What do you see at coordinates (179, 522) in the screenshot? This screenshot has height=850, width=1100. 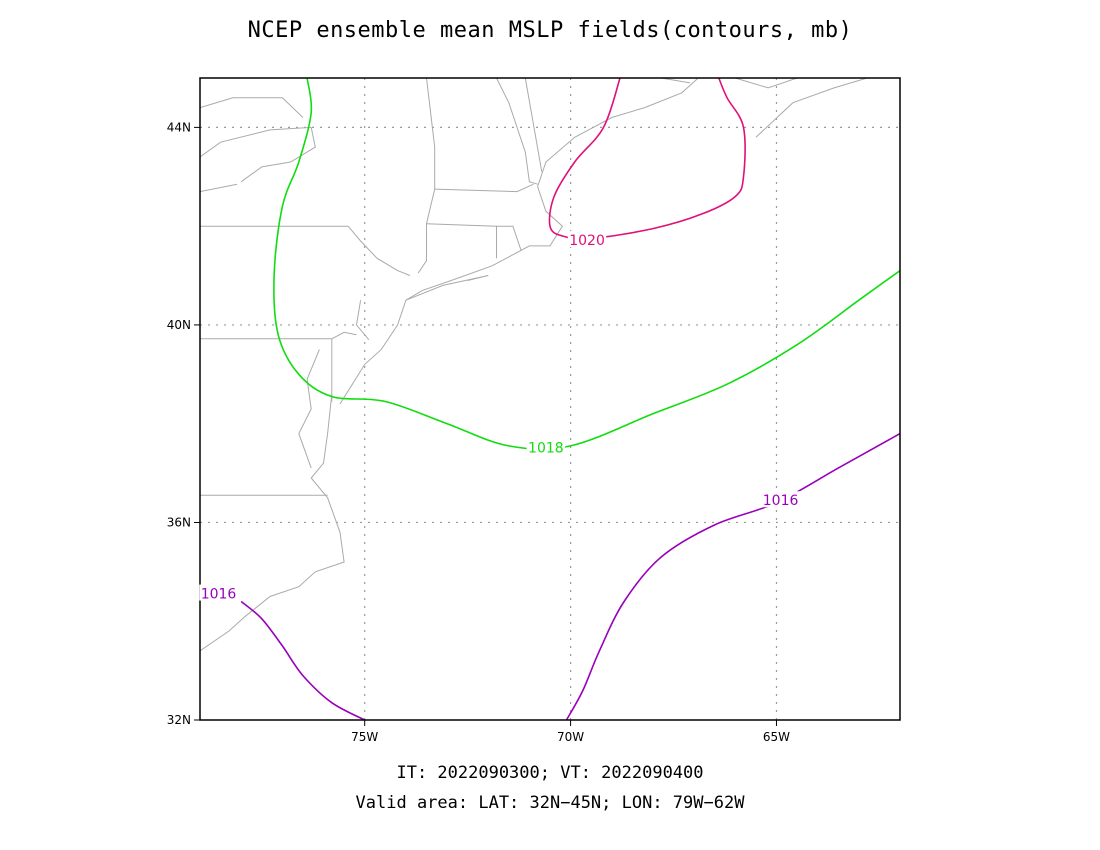 I see `y-tick-label: 36N` at bounding box center [179, 522].